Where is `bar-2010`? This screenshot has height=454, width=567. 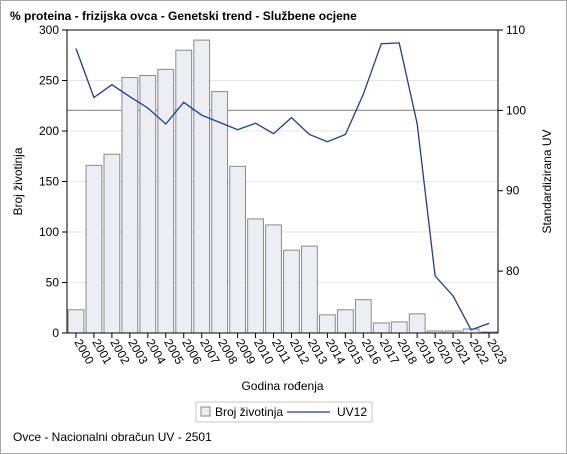 bar-2010 is located at coordinates (255, 276).